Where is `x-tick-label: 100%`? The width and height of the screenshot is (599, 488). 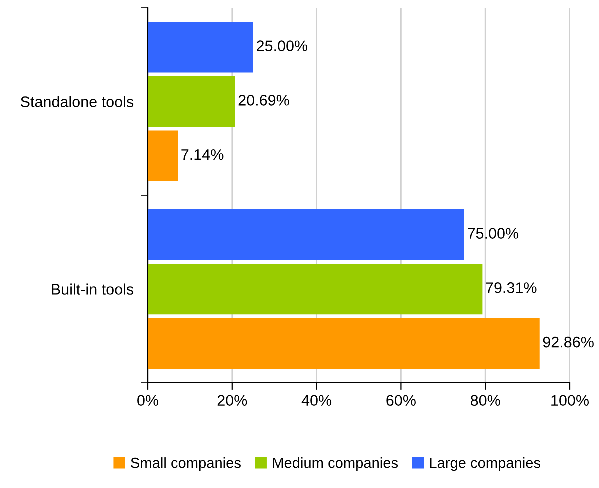 x-tick-label: 100% is located at coordinates (570, 400).